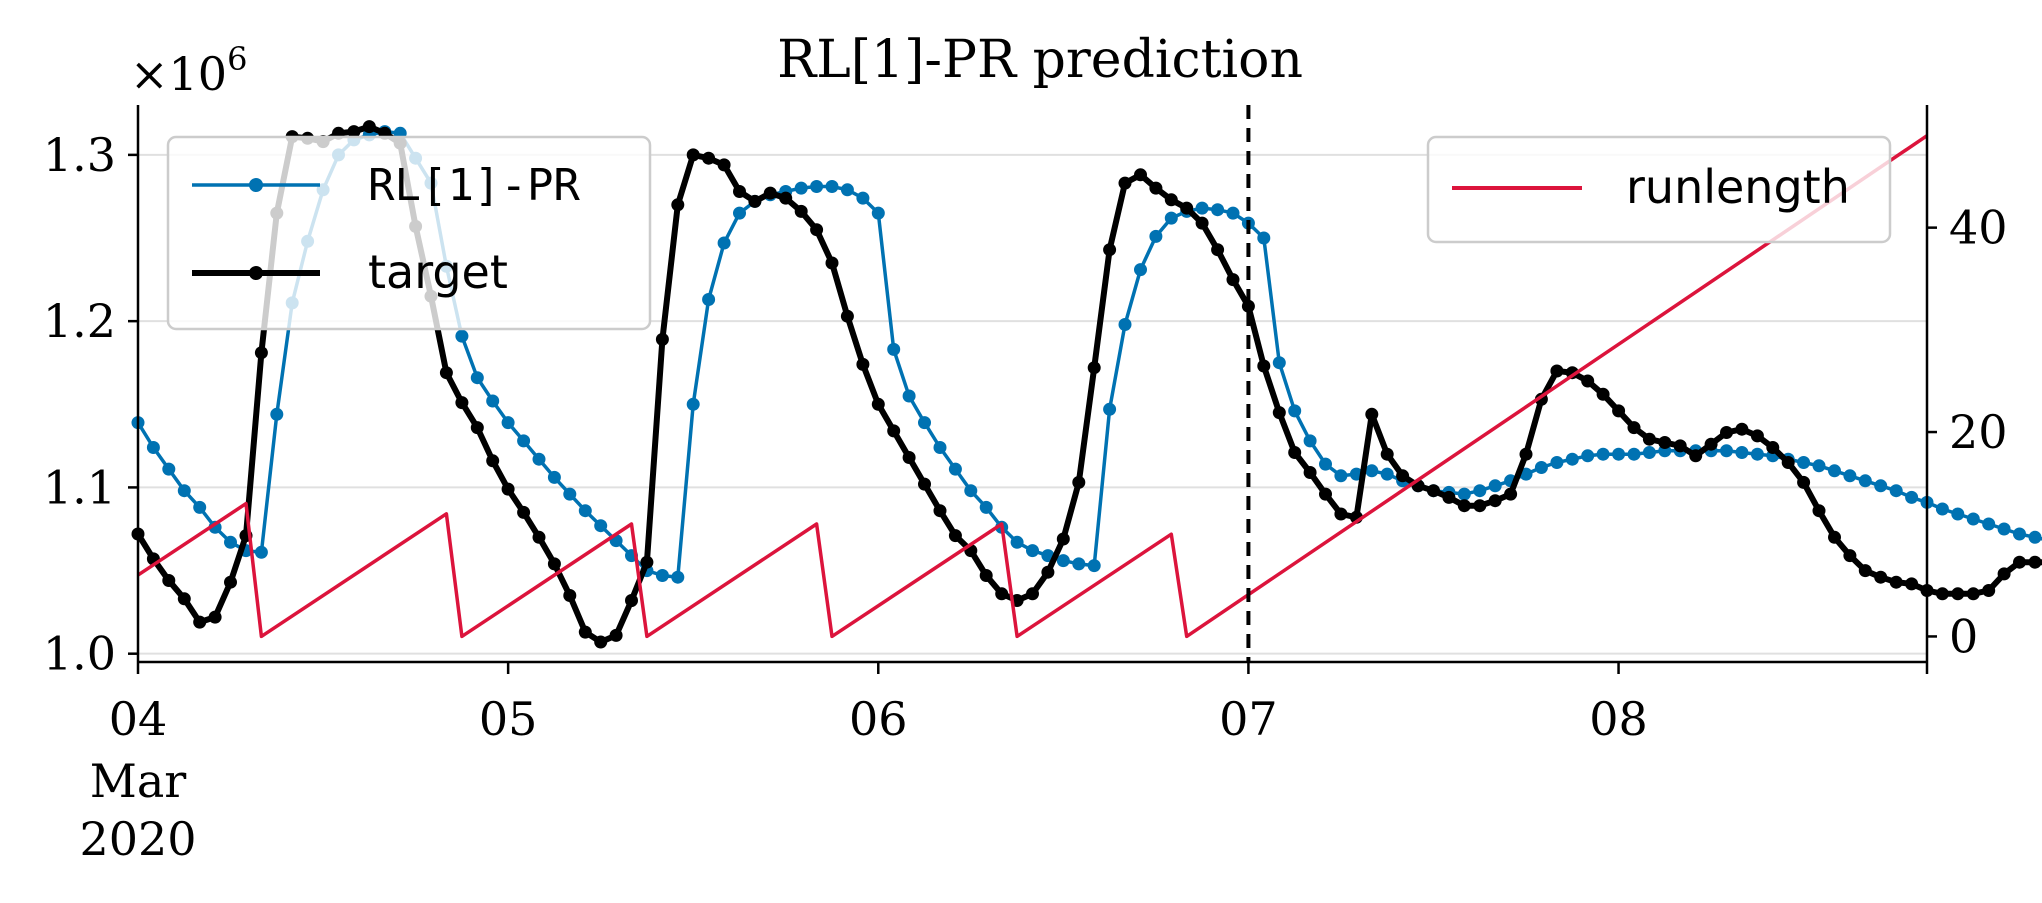 This screenshot has height=903, width=2042. What do you see at coordinates (1963, 636) in the screenshot?
I see `y-right-tick-label: 0` at bounding box center [1963, 636].